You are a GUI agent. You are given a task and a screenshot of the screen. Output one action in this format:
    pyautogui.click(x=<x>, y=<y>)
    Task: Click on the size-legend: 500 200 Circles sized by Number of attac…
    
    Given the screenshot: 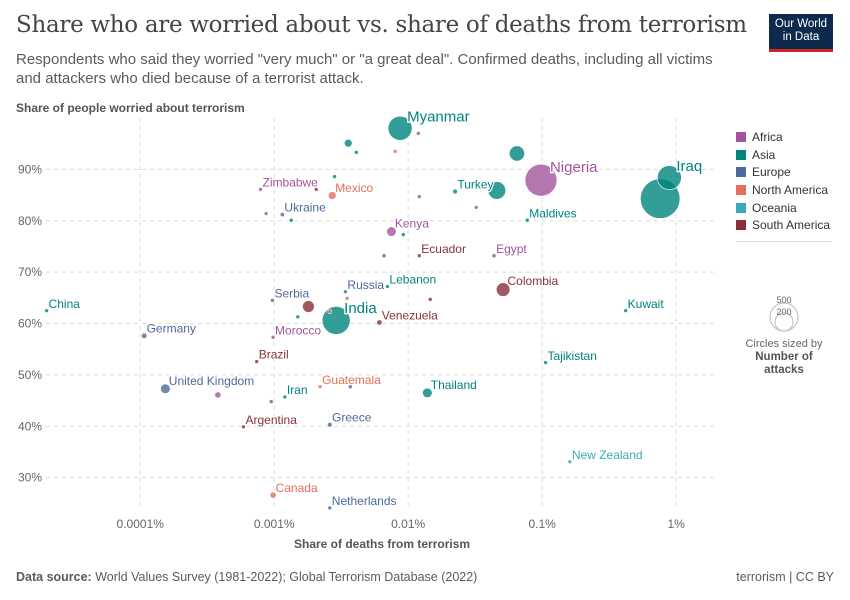 What is the action you would take?
    pyautogui.click(x=784, y=333)
    